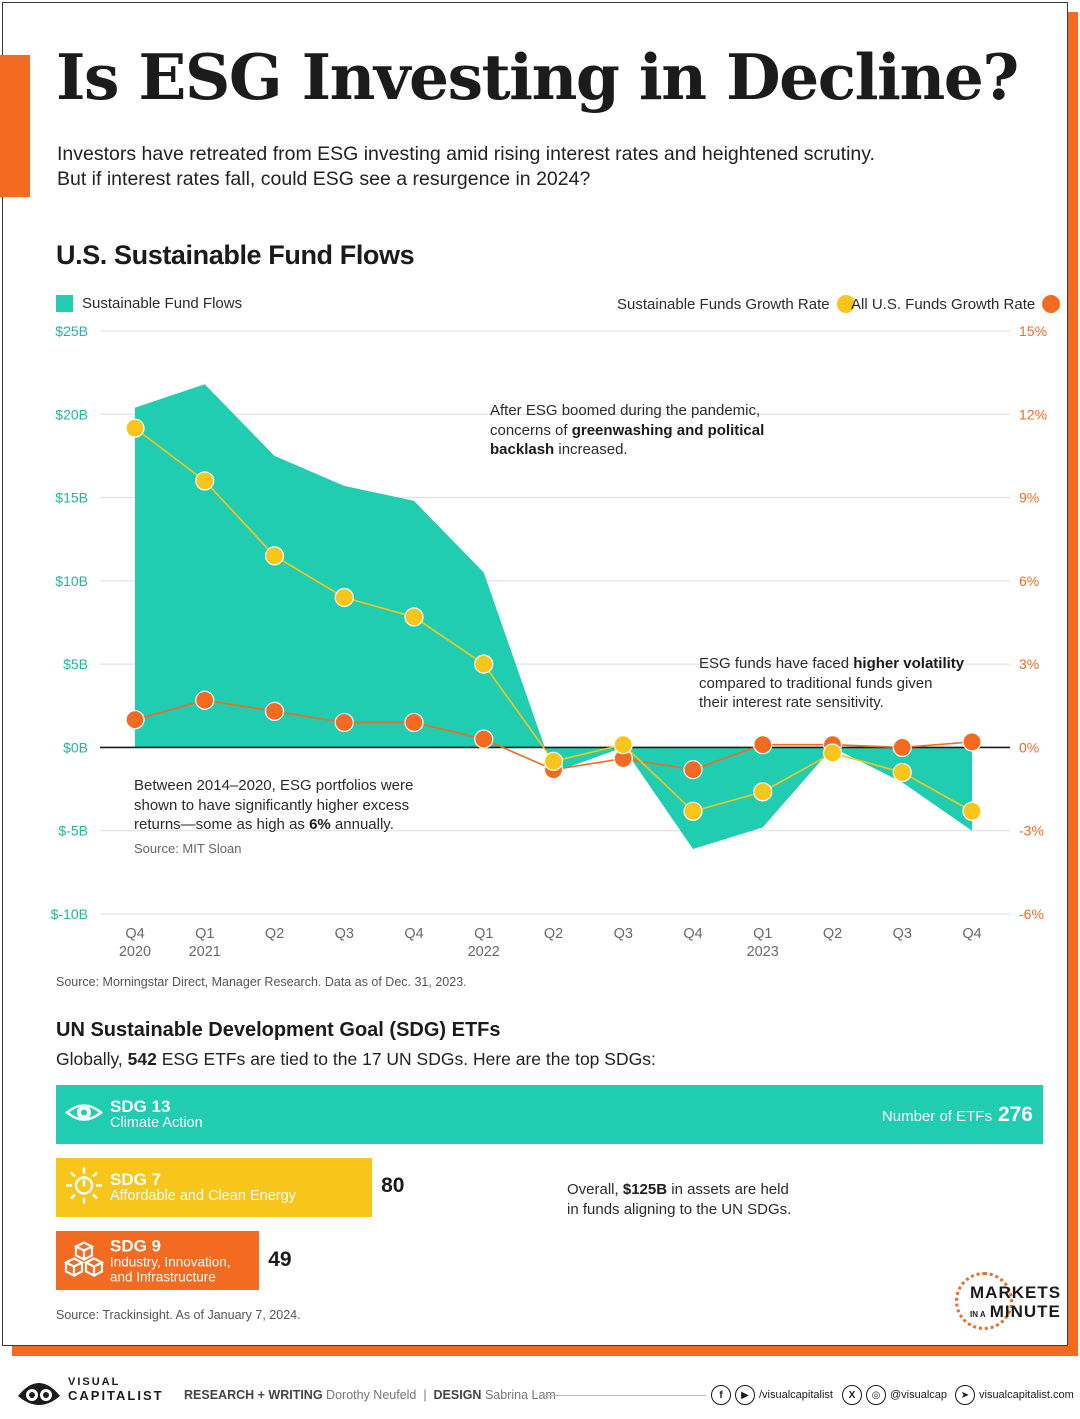 The image size is (1080, 1419). I want to click on social-x-instagram: X ◎ @visualcap, so click(894, 1395).